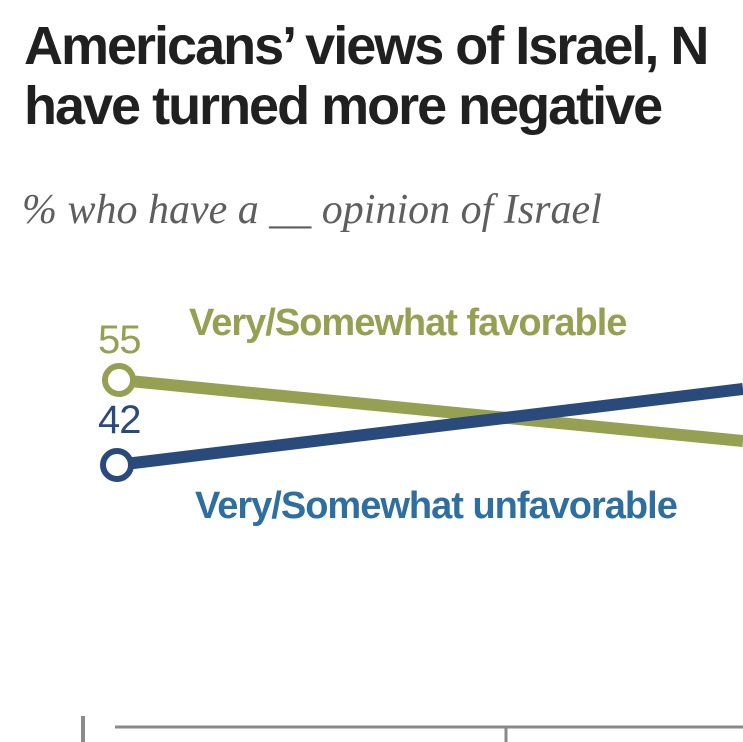 This screenshot has width=743, height=742. Describe the element at coordinates (119, 340) in the screenshot. I see `favorable-start-value: 55` at that location.